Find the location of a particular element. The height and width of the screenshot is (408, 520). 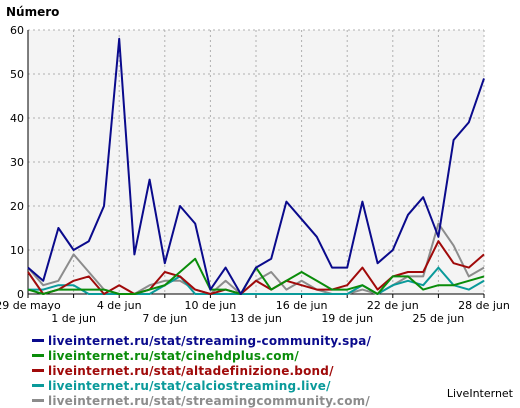

legend-item: liveinternet.ru/stat/cinehdplus.com/ is located at coordinates (201, 355).